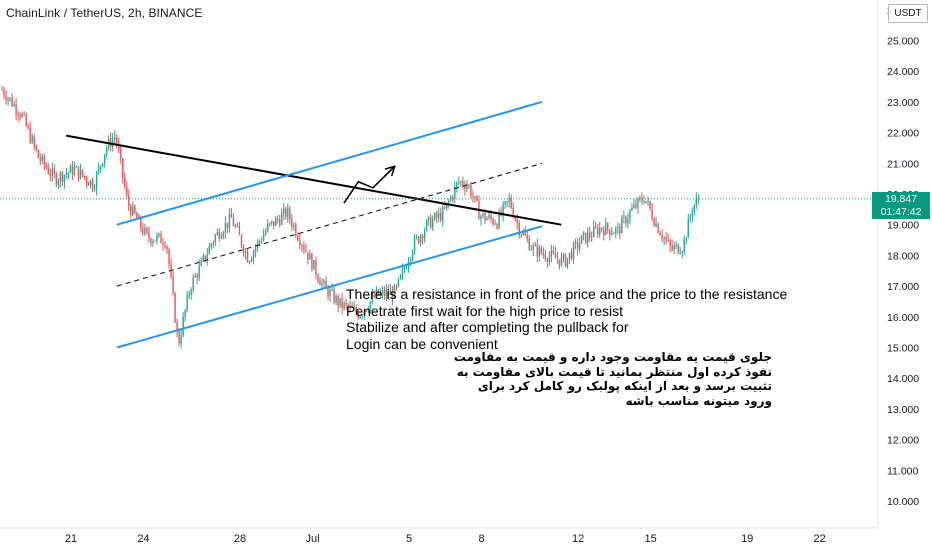 This screenshot has width=932, height=550. I want to click on time-axis: 21 24 28 Jul 5 8 12 15 19 22, so click(445, 539).